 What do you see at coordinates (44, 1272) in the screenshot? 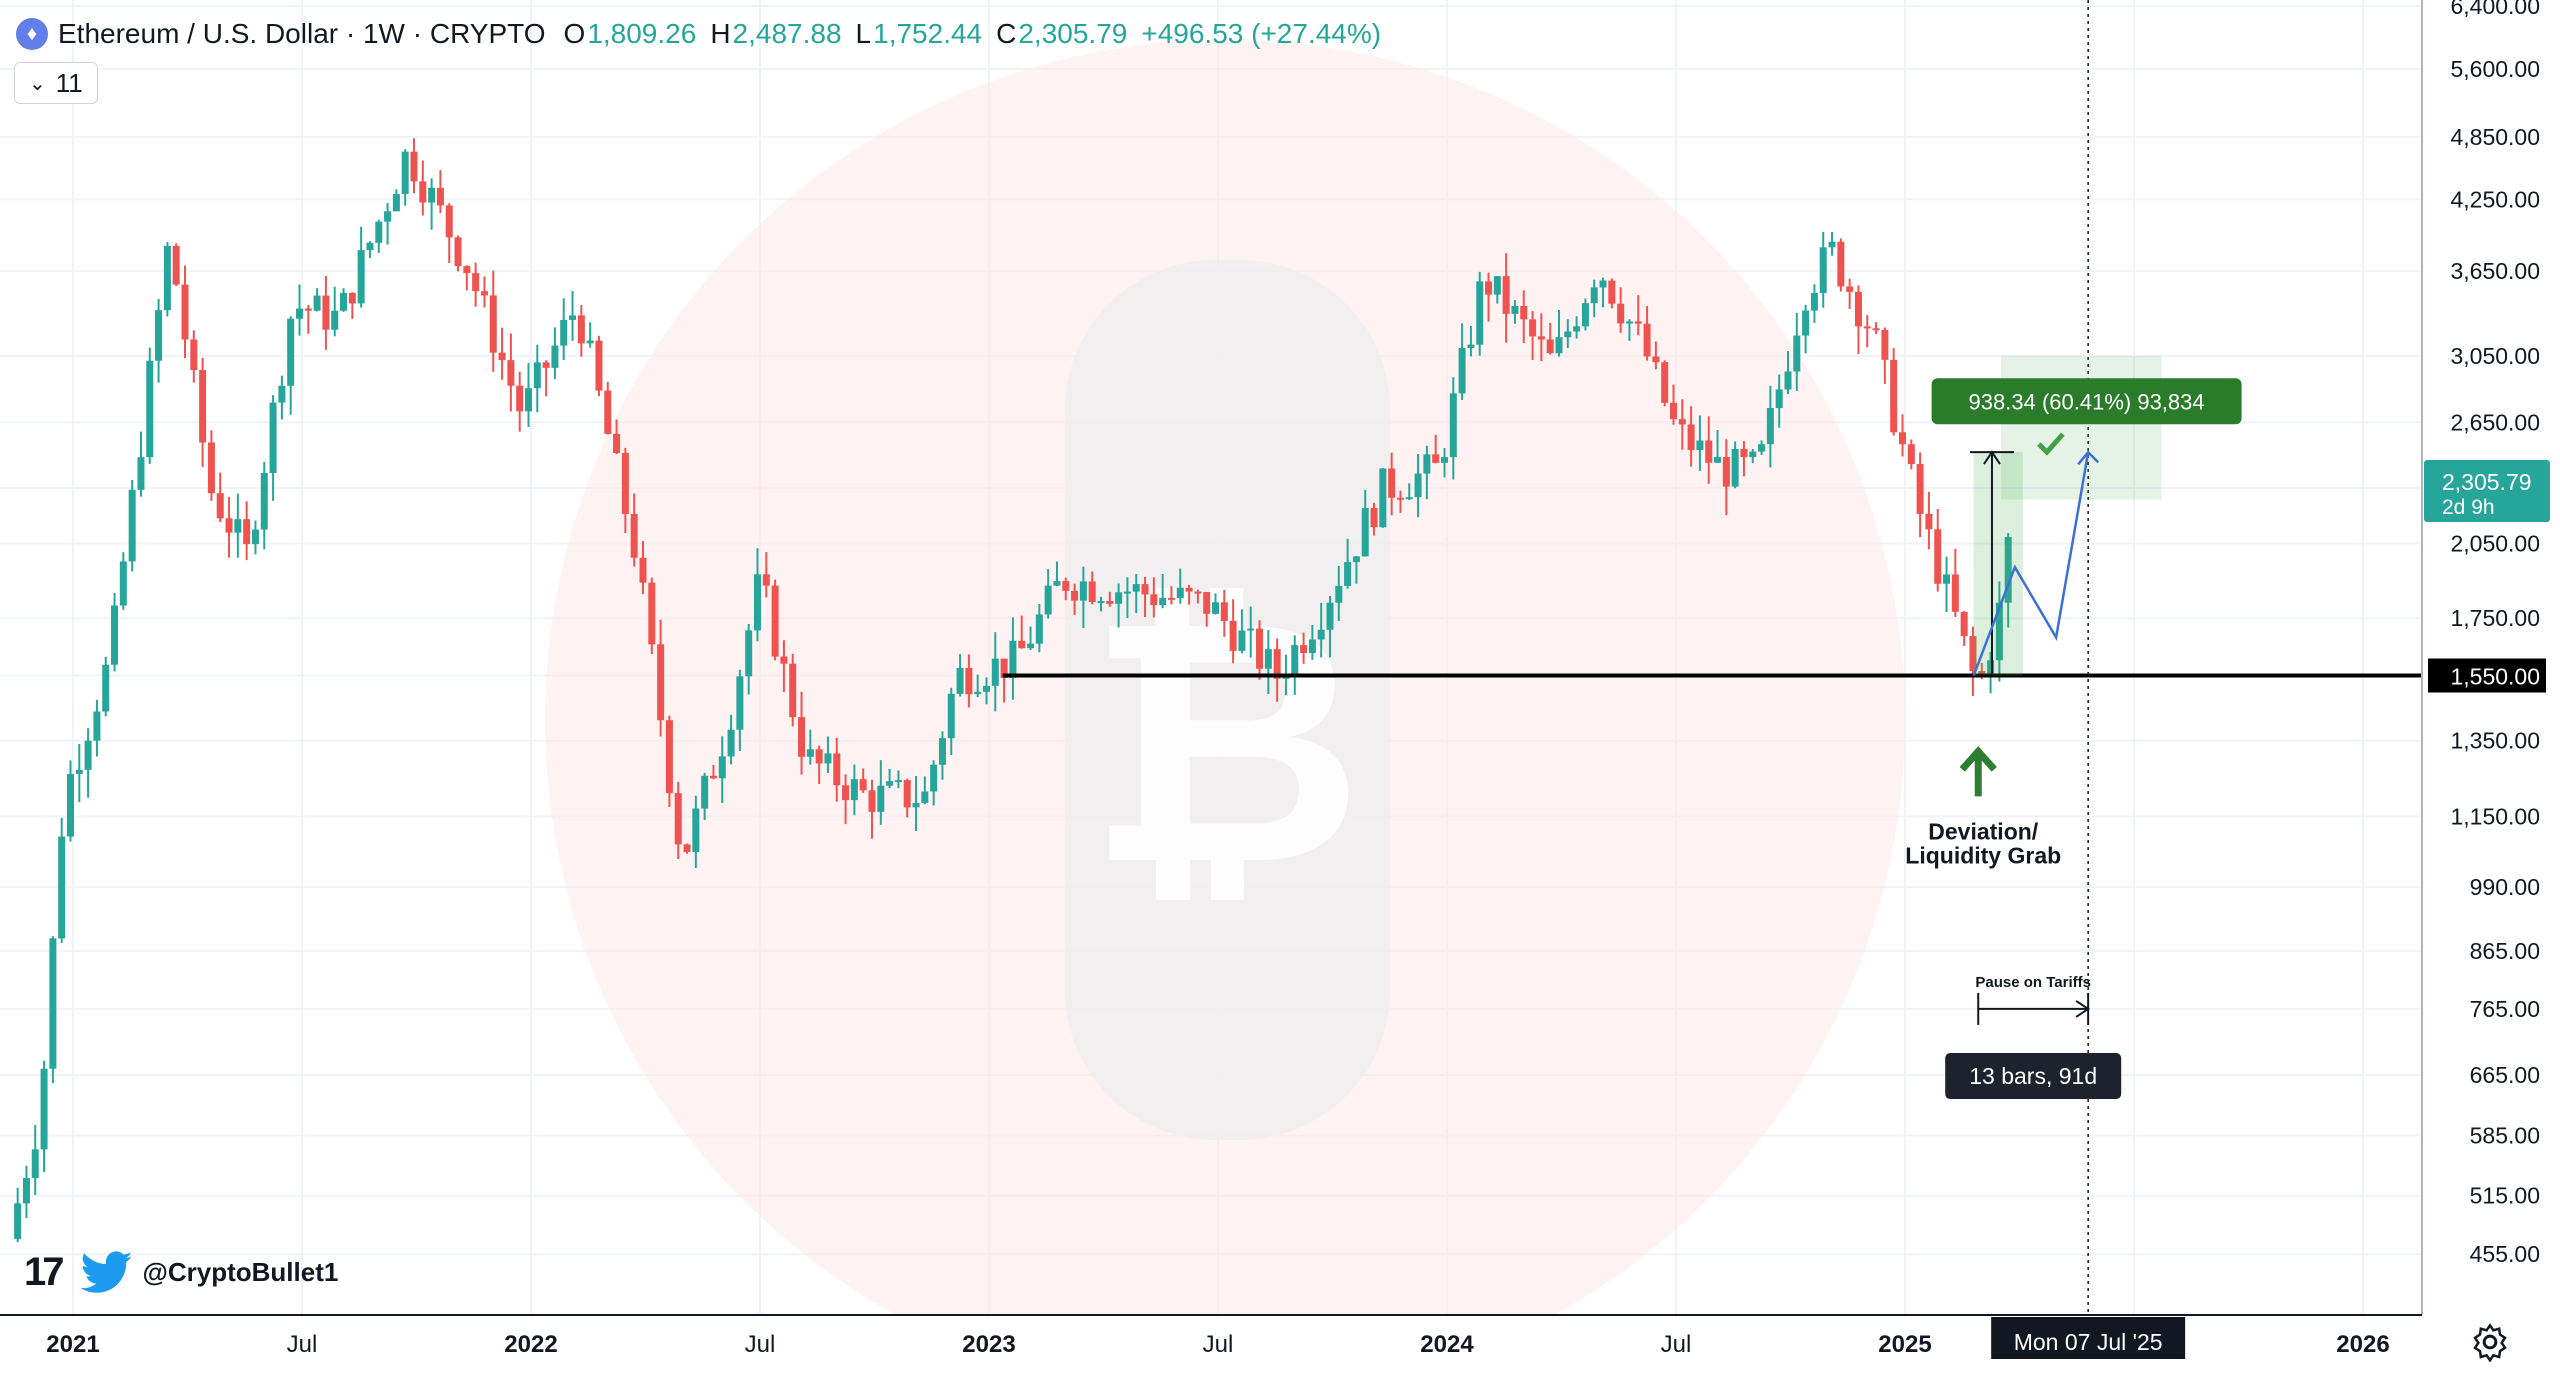
I see `tradingview-logo: 17` at bounding box center [44, 1272].